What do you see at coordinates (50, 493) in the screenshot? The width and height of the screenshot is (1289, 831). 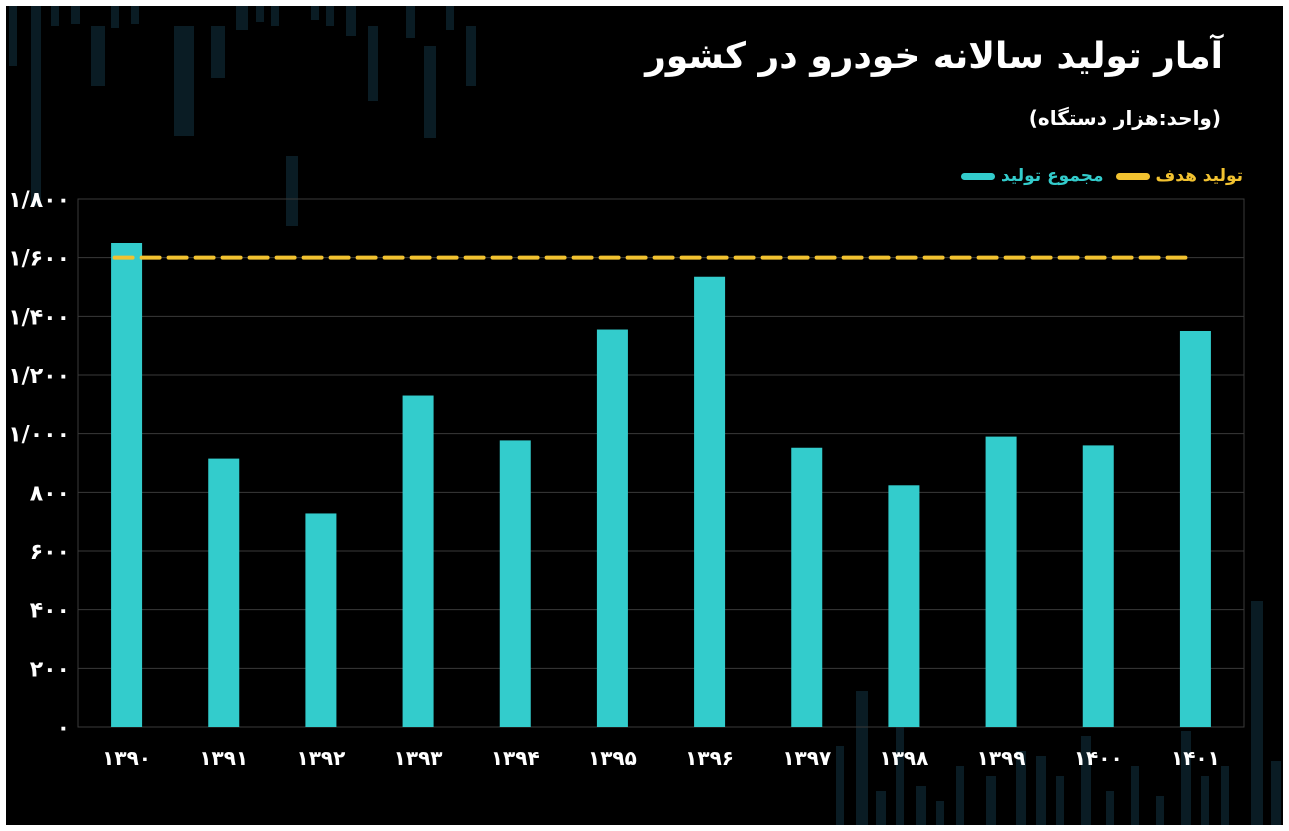 I see `y-tick-label: ۸۰۰` at bounding box center [50, 493].